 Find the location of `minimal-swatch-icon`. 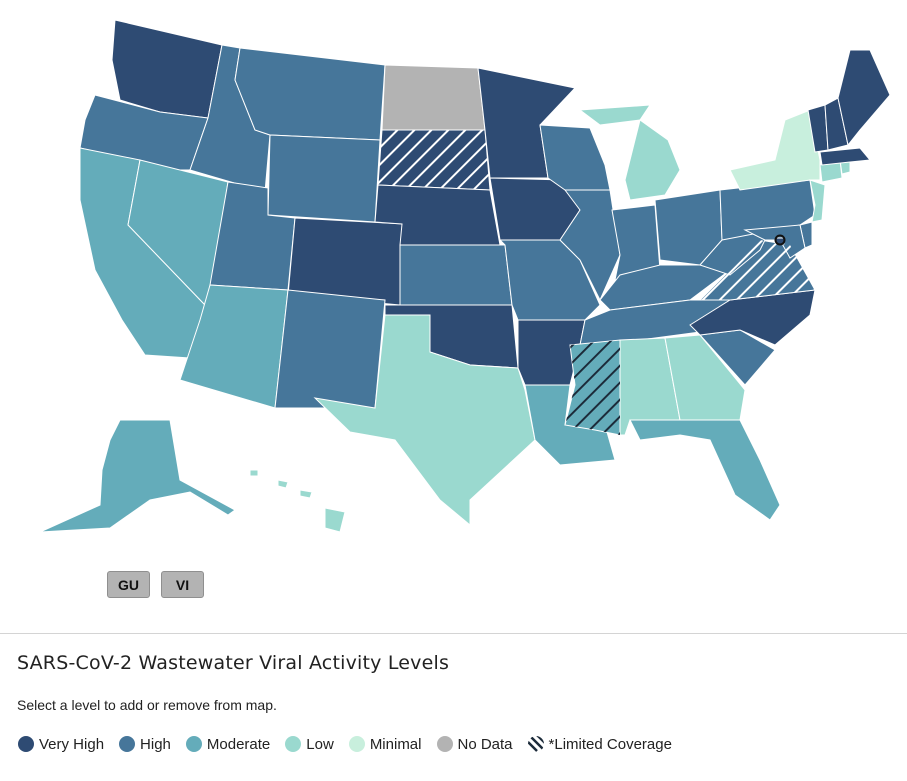

minimal-swatch-icon is located at coordinates (356, 744).